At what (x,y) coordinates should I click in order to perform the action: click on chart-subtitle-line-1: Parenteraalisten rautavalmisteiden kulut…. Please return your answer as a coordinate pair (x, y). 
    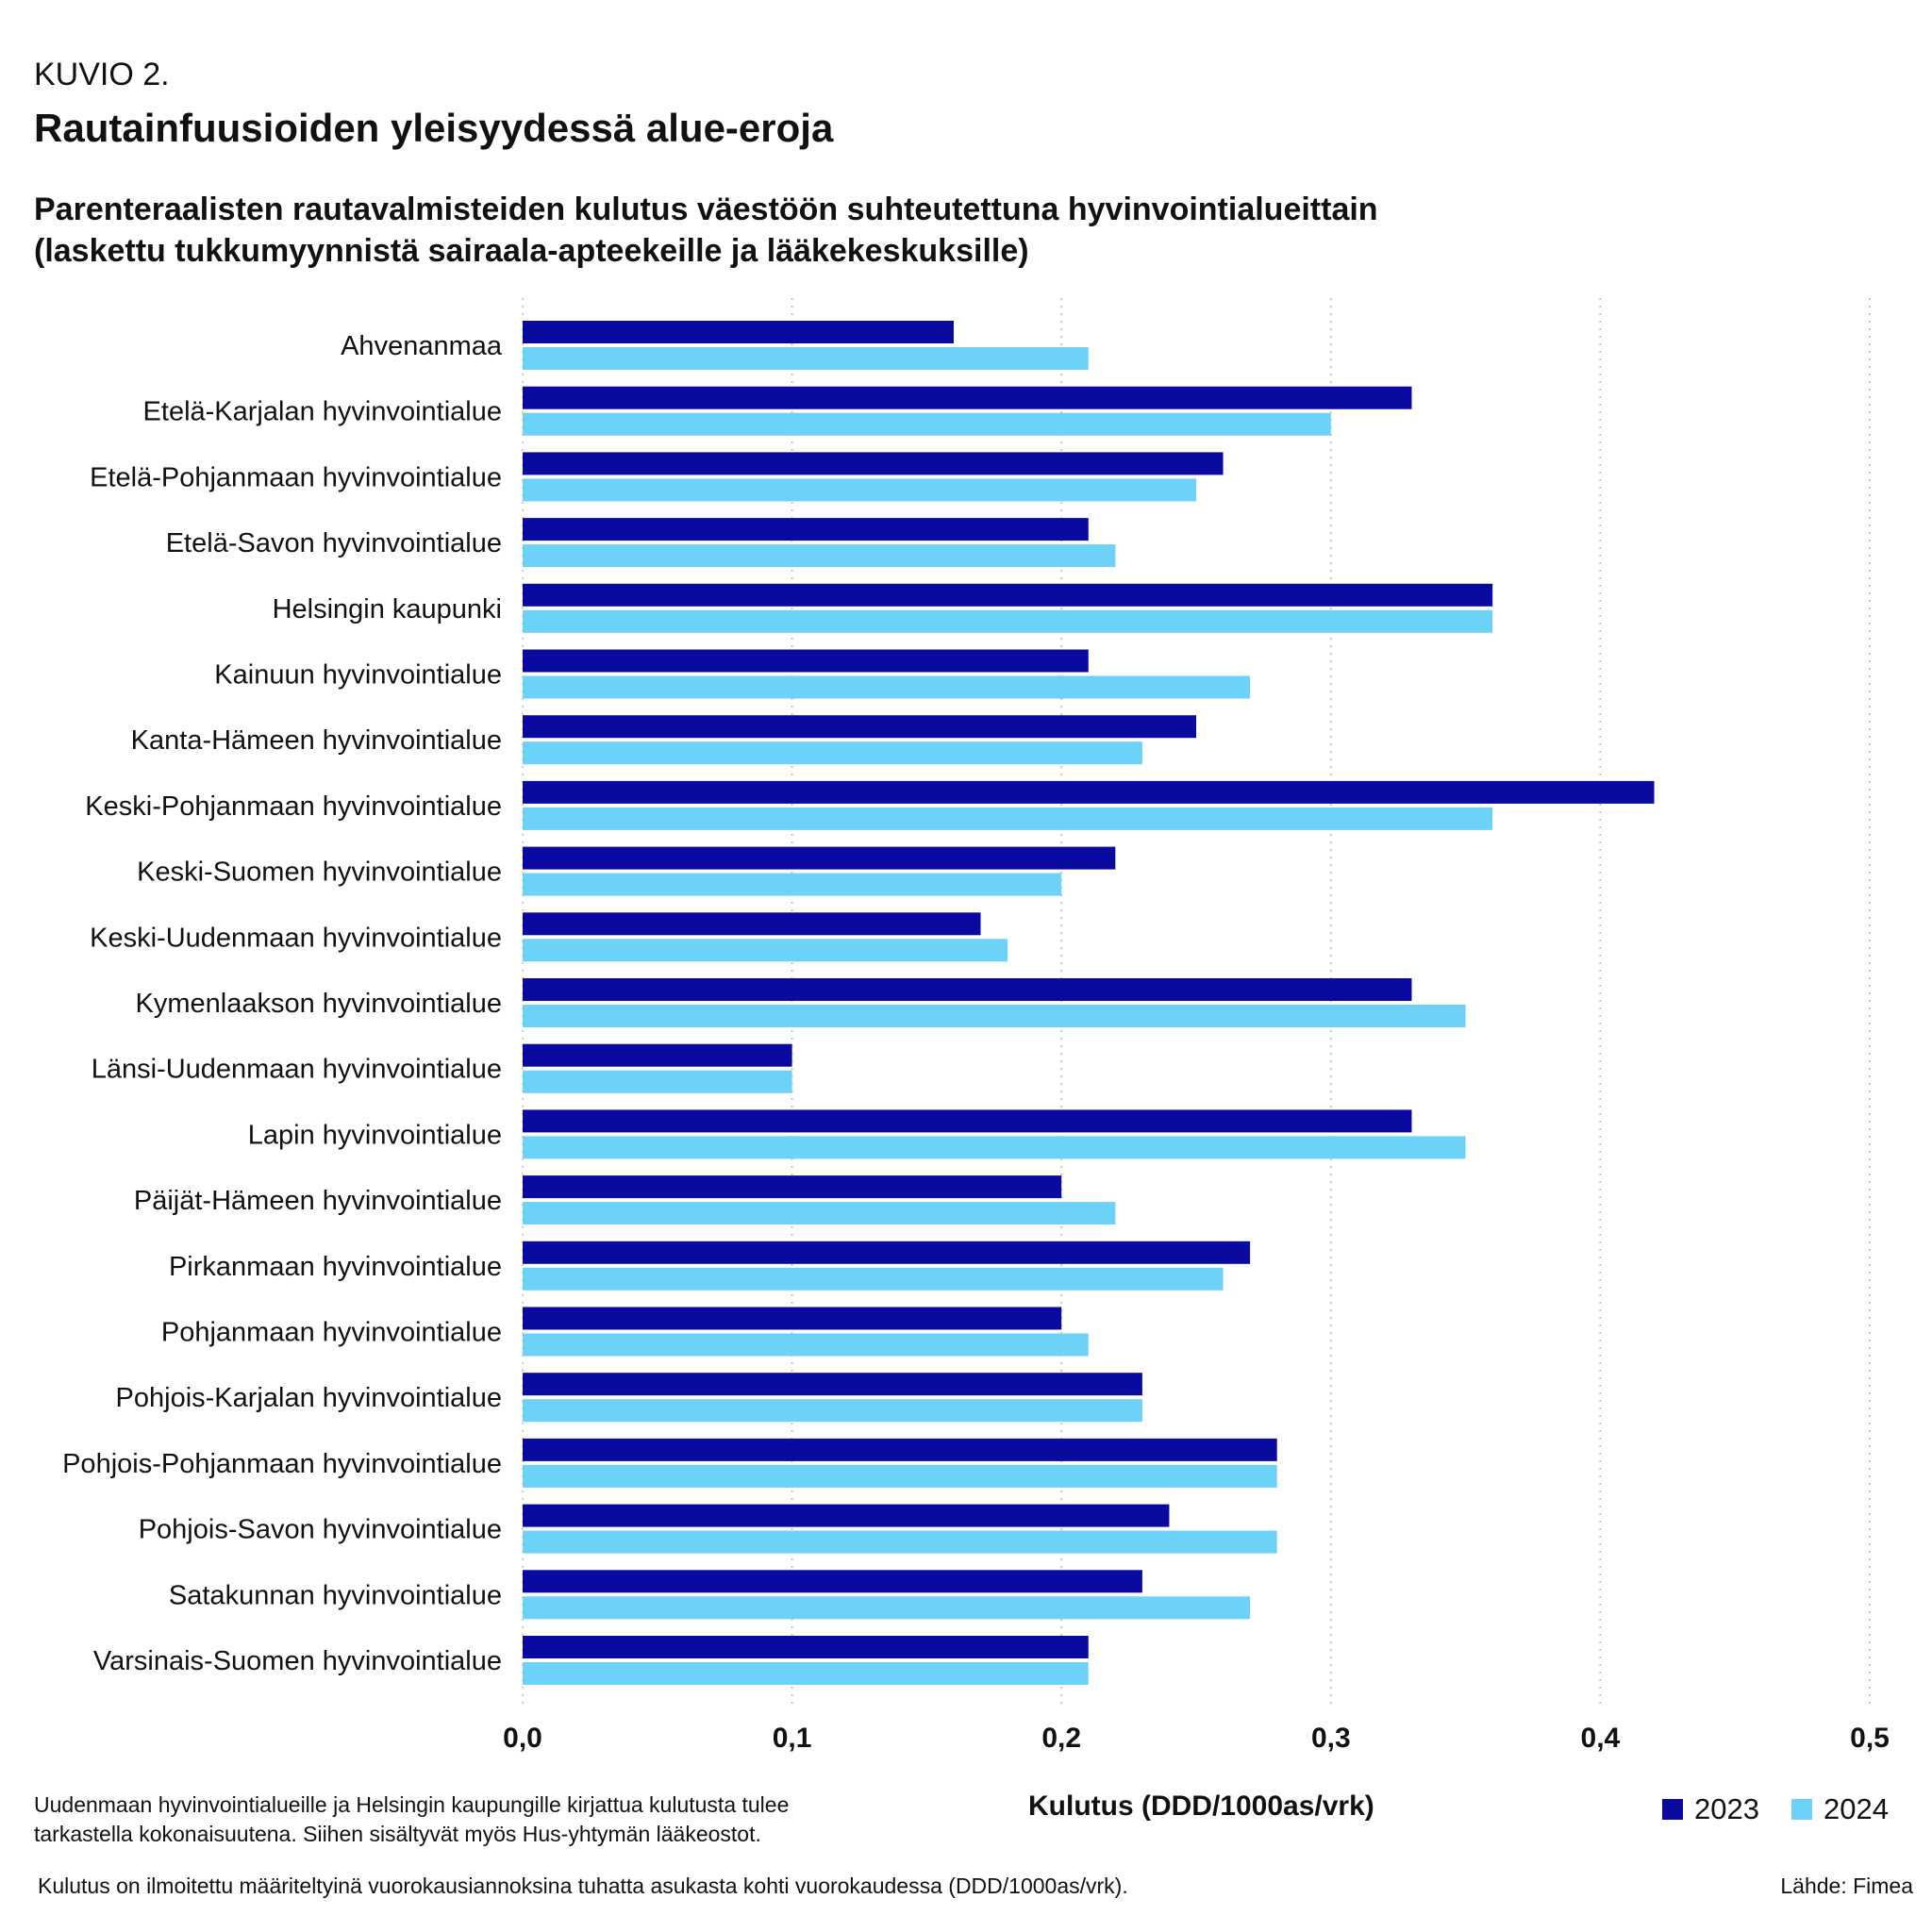
    Looking at the image, I should click on (706, 209).